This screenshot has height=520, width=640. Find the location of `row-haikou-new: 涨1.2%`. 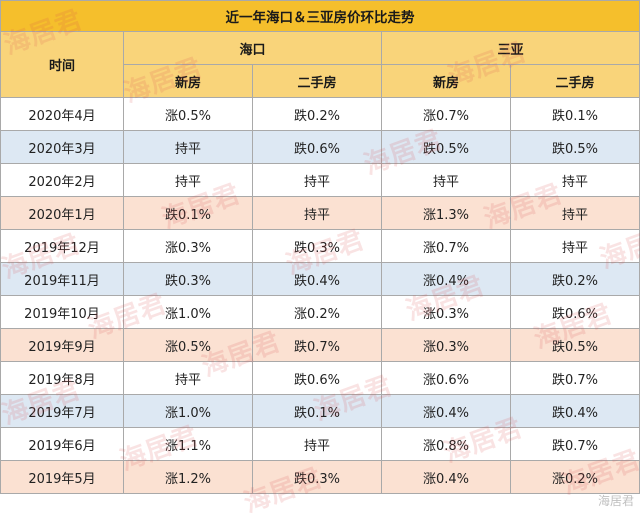

row-haikou-new: 涨1.2% is located at coordinates (188, 477).